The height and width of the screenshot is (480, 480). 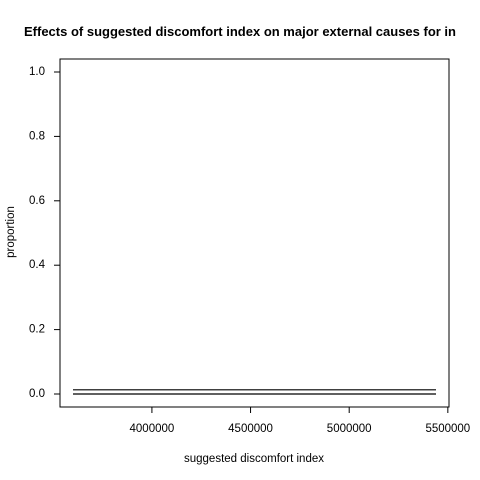 What do you see at coordinates (349, 429) in the screenshot?
I see `x-tick-label: 5000000` at bounding box center [349, 429].